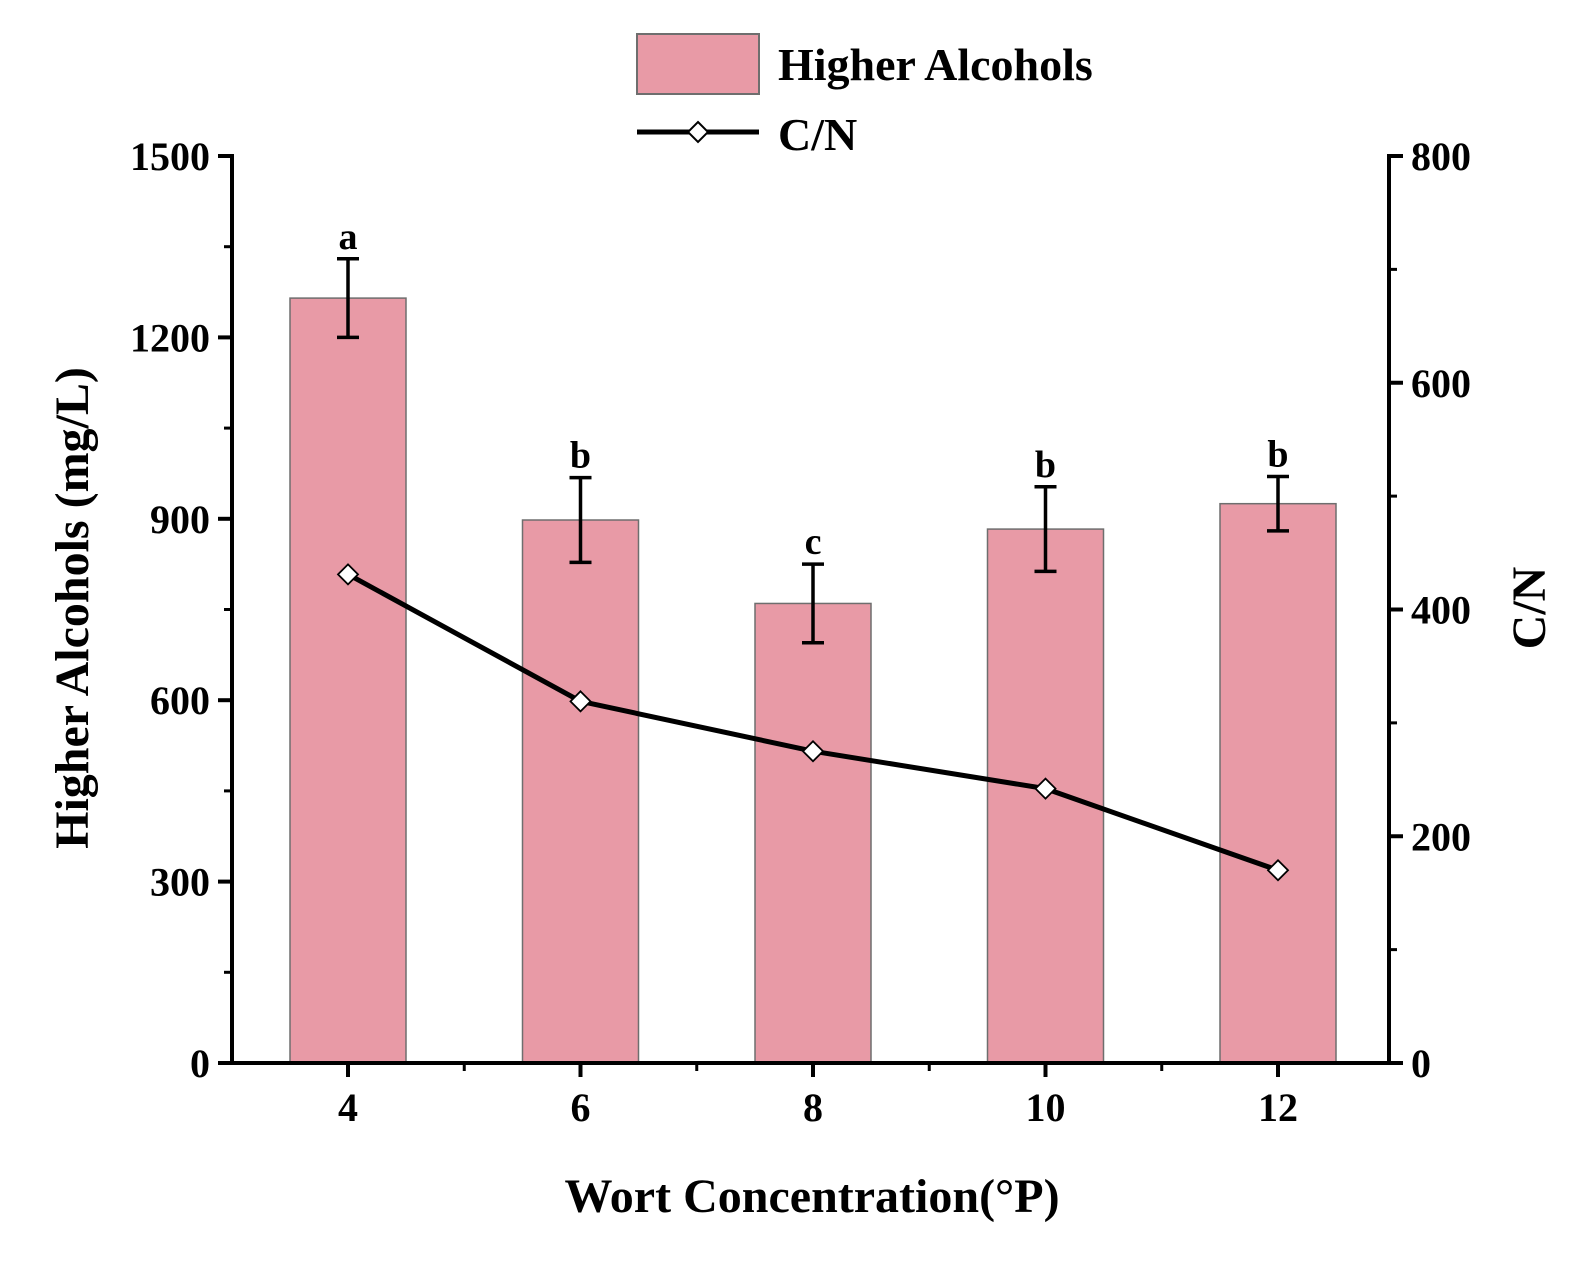 This screenshot has width=1577, height=1266. I want to click on y2-tick-label: 400, so click(1441, 610).